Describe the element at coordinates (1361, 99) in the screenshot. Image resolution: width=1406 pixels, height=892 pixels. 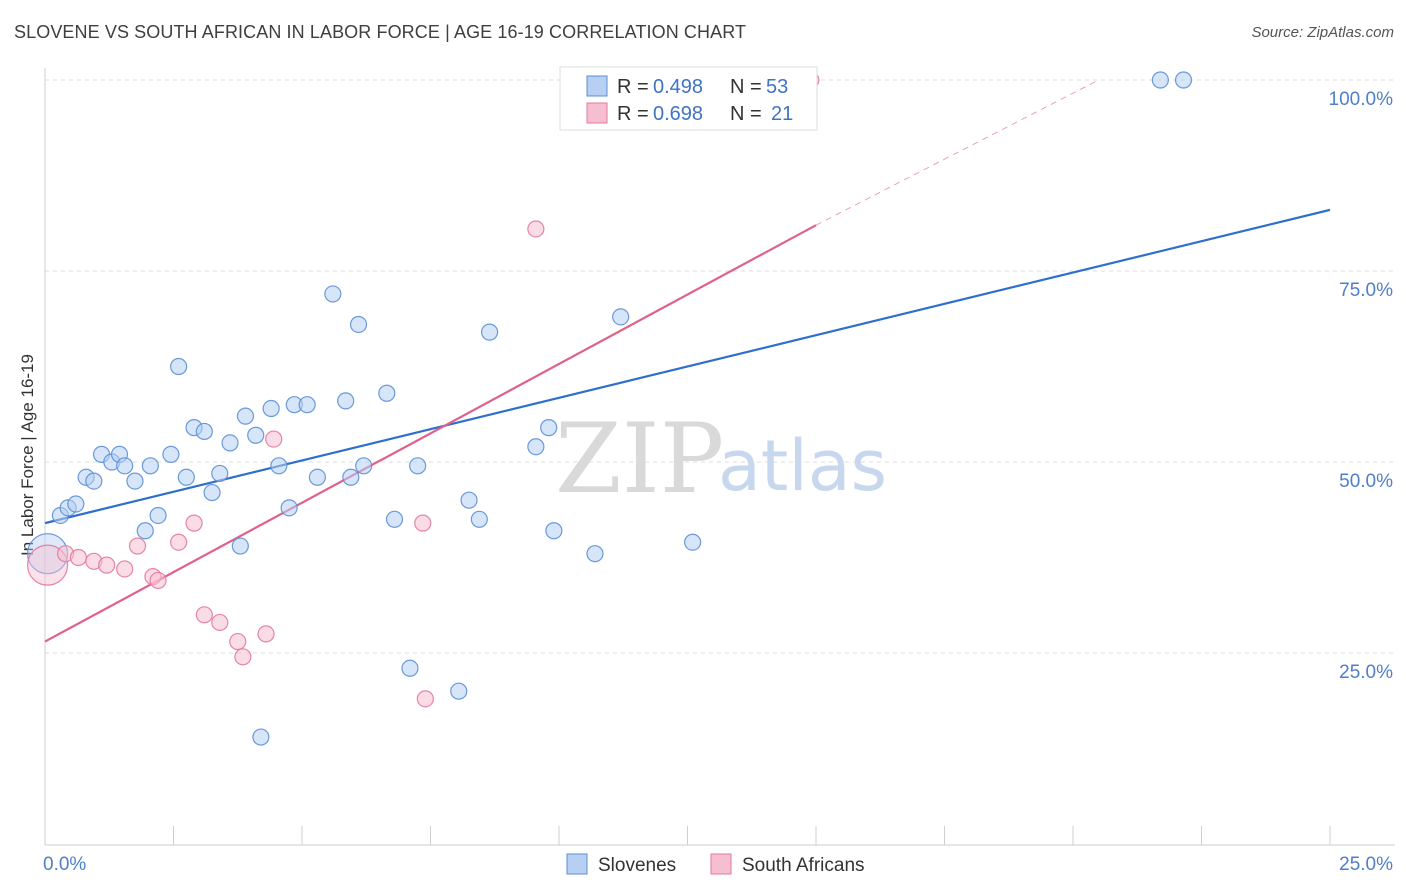
I see `y-tick-label-3: 100.0%` at that location.